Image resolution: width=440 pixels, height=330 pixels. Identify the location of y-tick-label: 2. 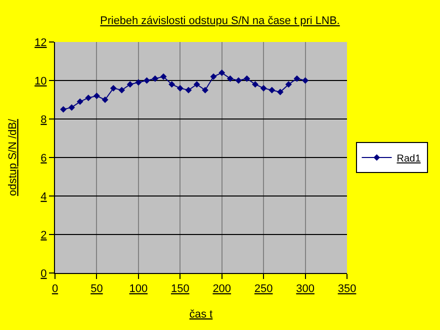
(43, 235).